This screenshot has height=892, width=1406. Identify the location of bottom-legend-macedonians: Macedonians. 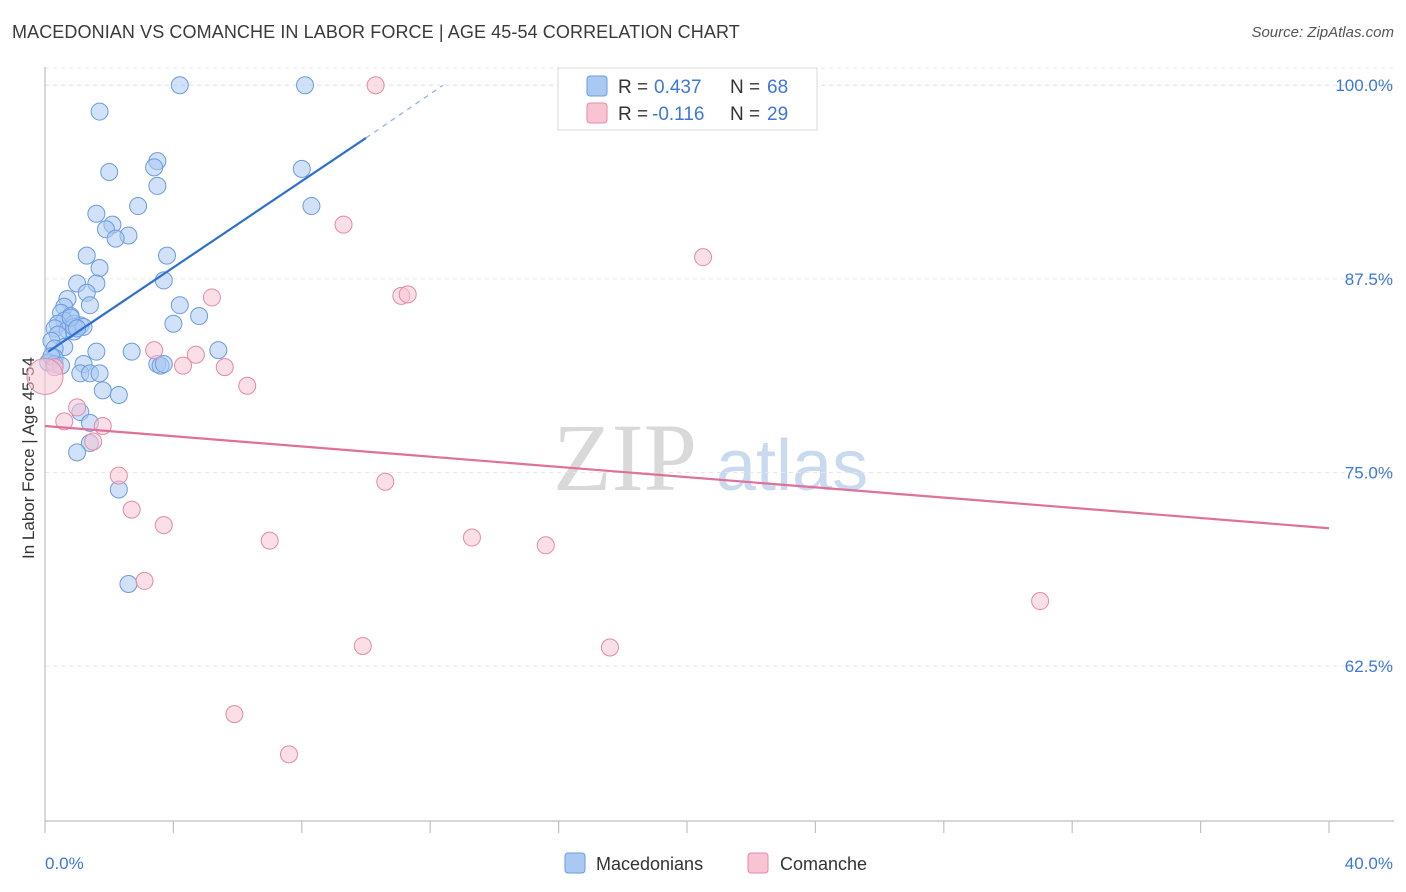
(649, 864).